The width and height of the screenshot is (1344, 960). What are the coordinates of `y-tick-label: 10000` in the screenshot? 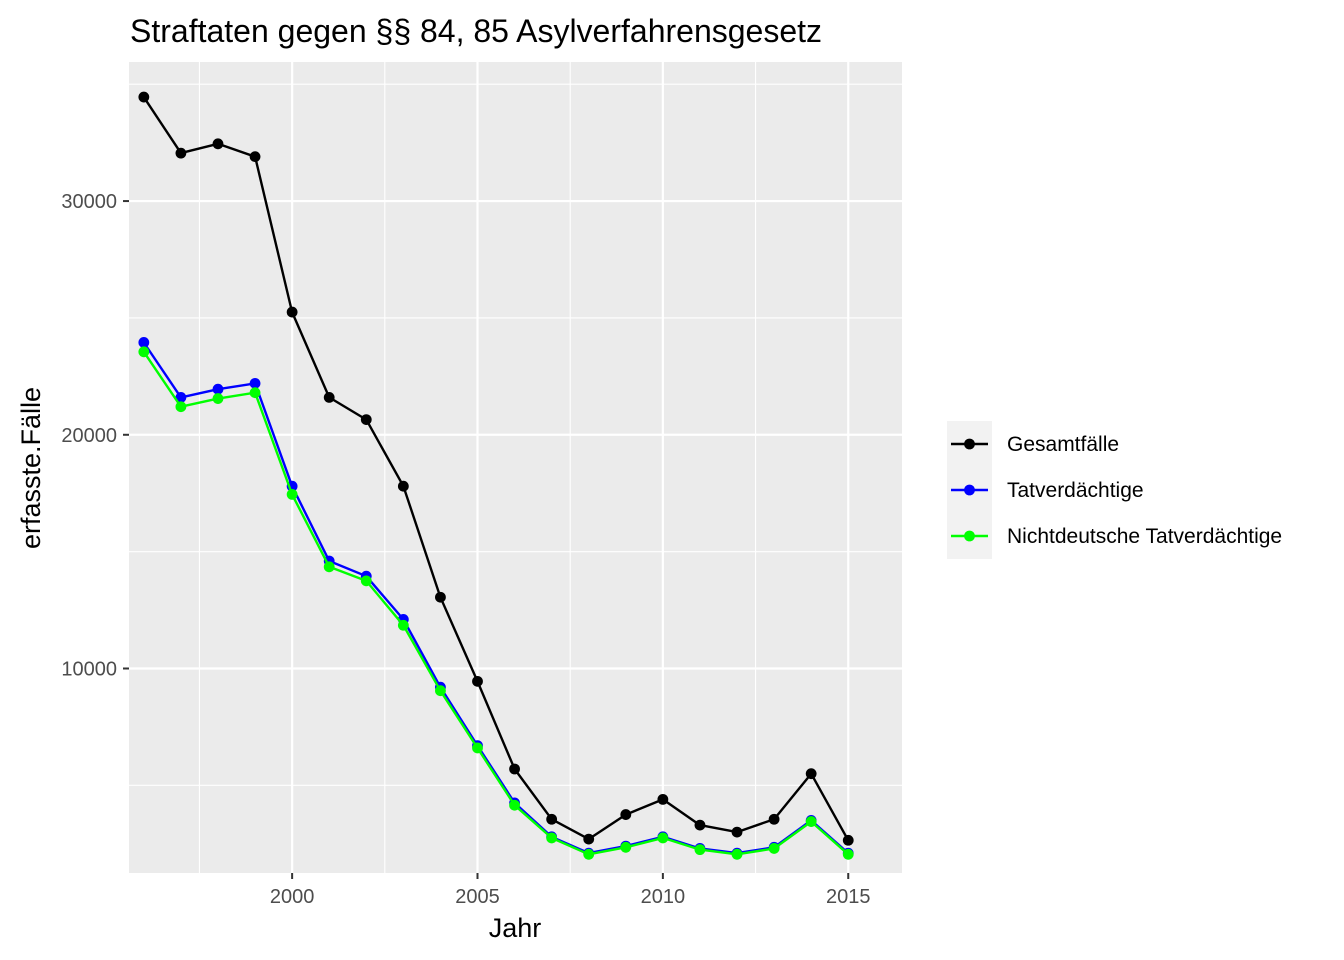 It's located at (89, 669).